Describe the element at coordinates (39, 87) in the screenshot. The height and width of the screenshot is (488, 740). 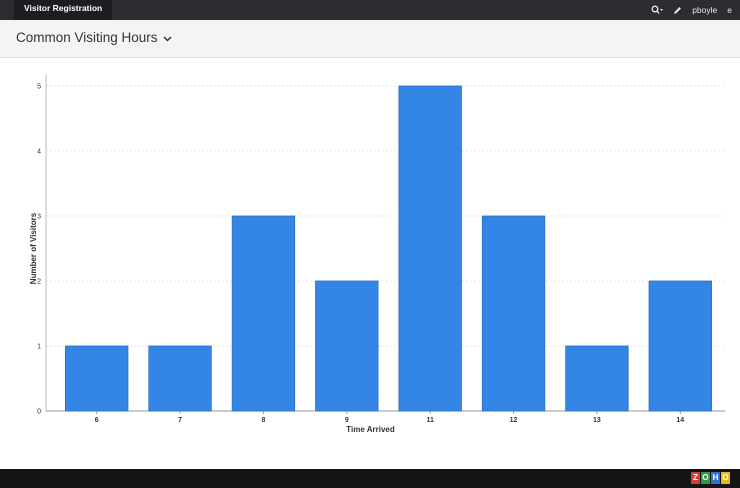
I see `y-tick-label: 5` at that location.